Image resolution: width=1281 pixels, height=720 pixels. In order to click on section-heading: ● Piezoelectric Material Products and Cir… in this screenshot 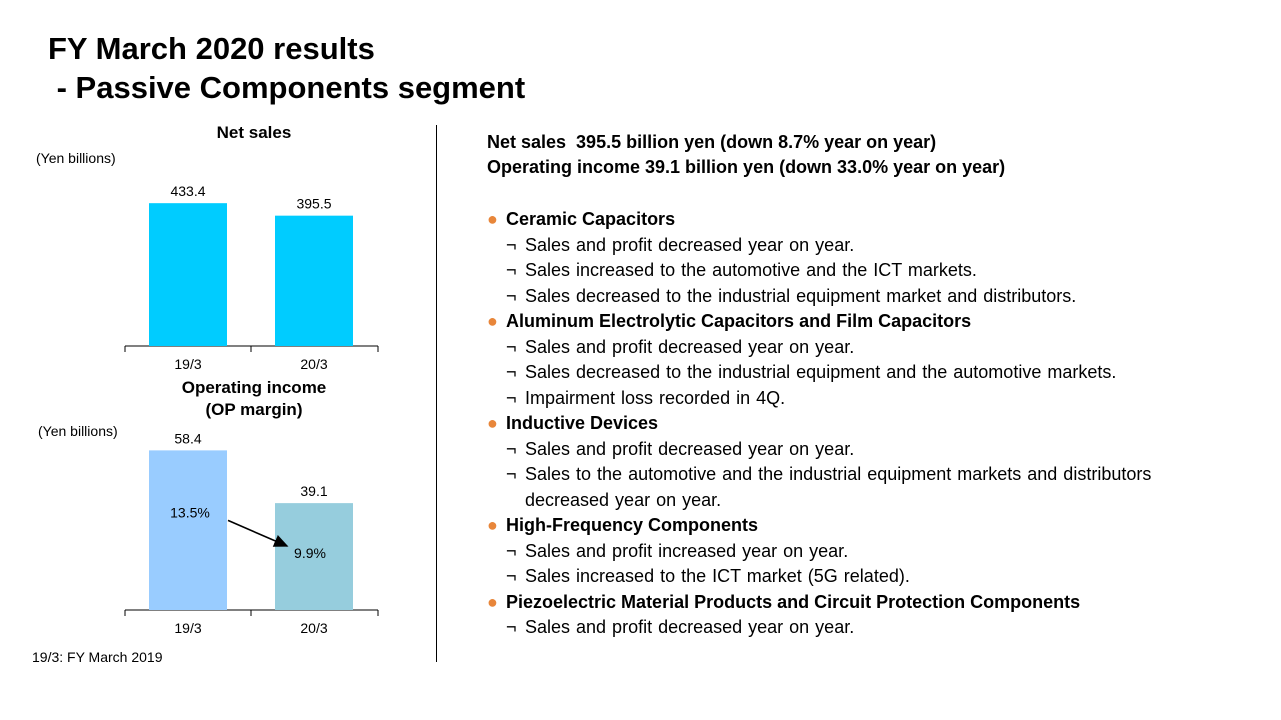, I will do `click(867, 603)`.